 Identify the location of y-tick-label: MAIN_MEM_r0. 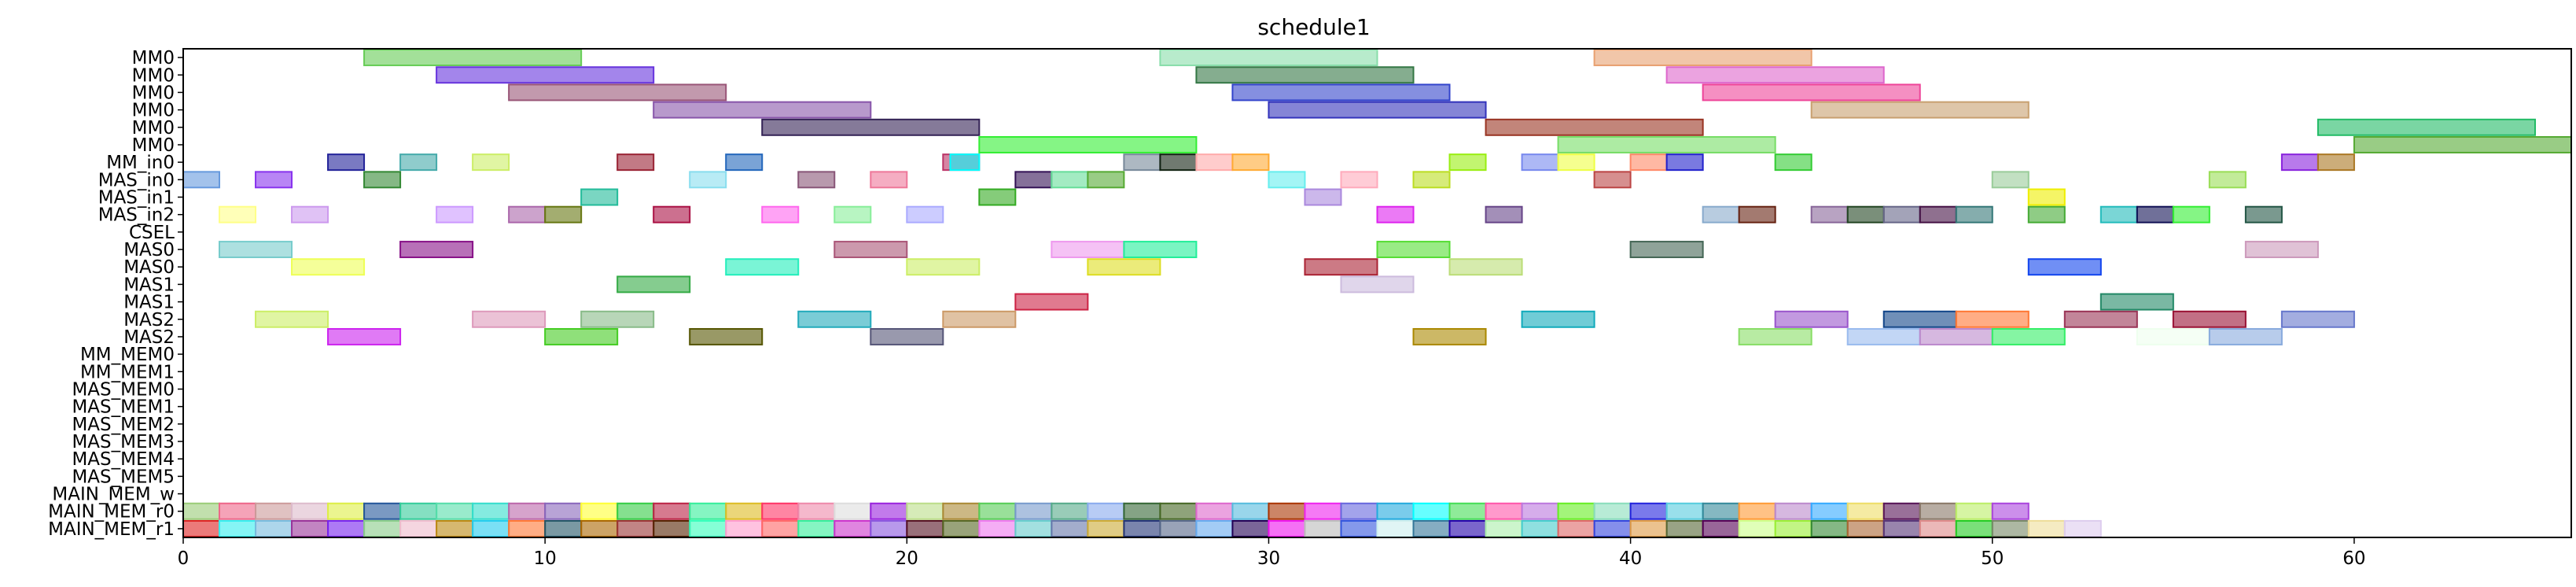
(112, 512).